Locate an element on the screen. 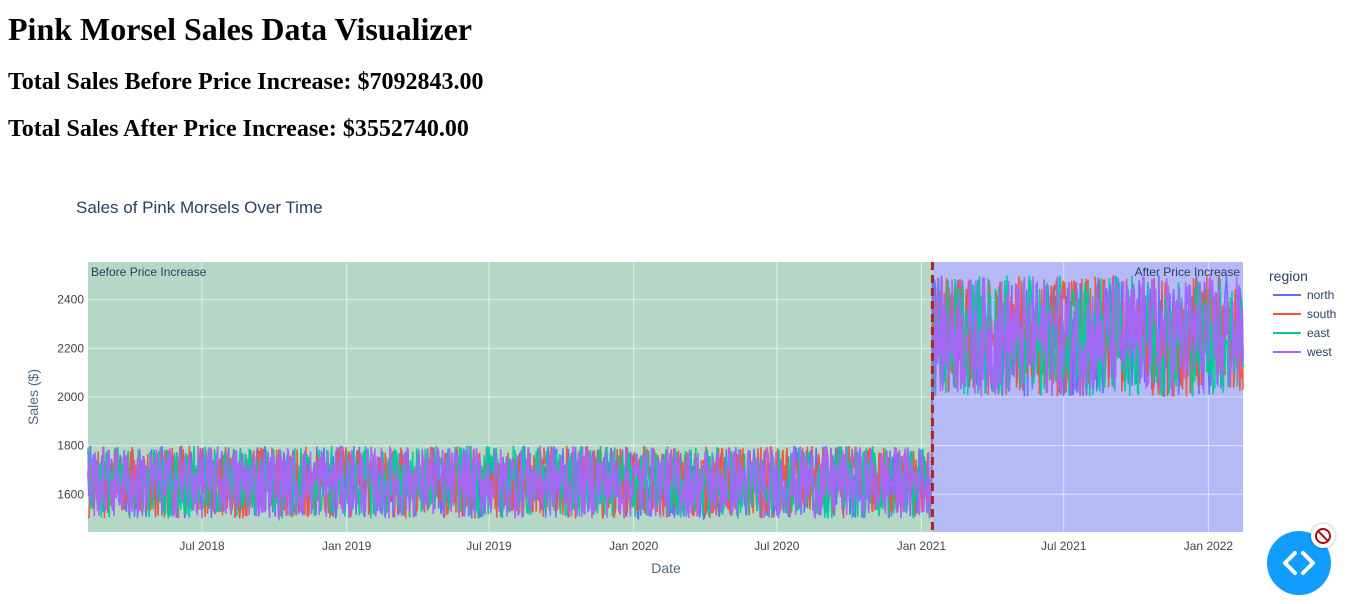 Image resolution: width=1366 pixels, height=604 pixels. x-tick-label: Jul 2021 is located at coordinates (1064, 546).